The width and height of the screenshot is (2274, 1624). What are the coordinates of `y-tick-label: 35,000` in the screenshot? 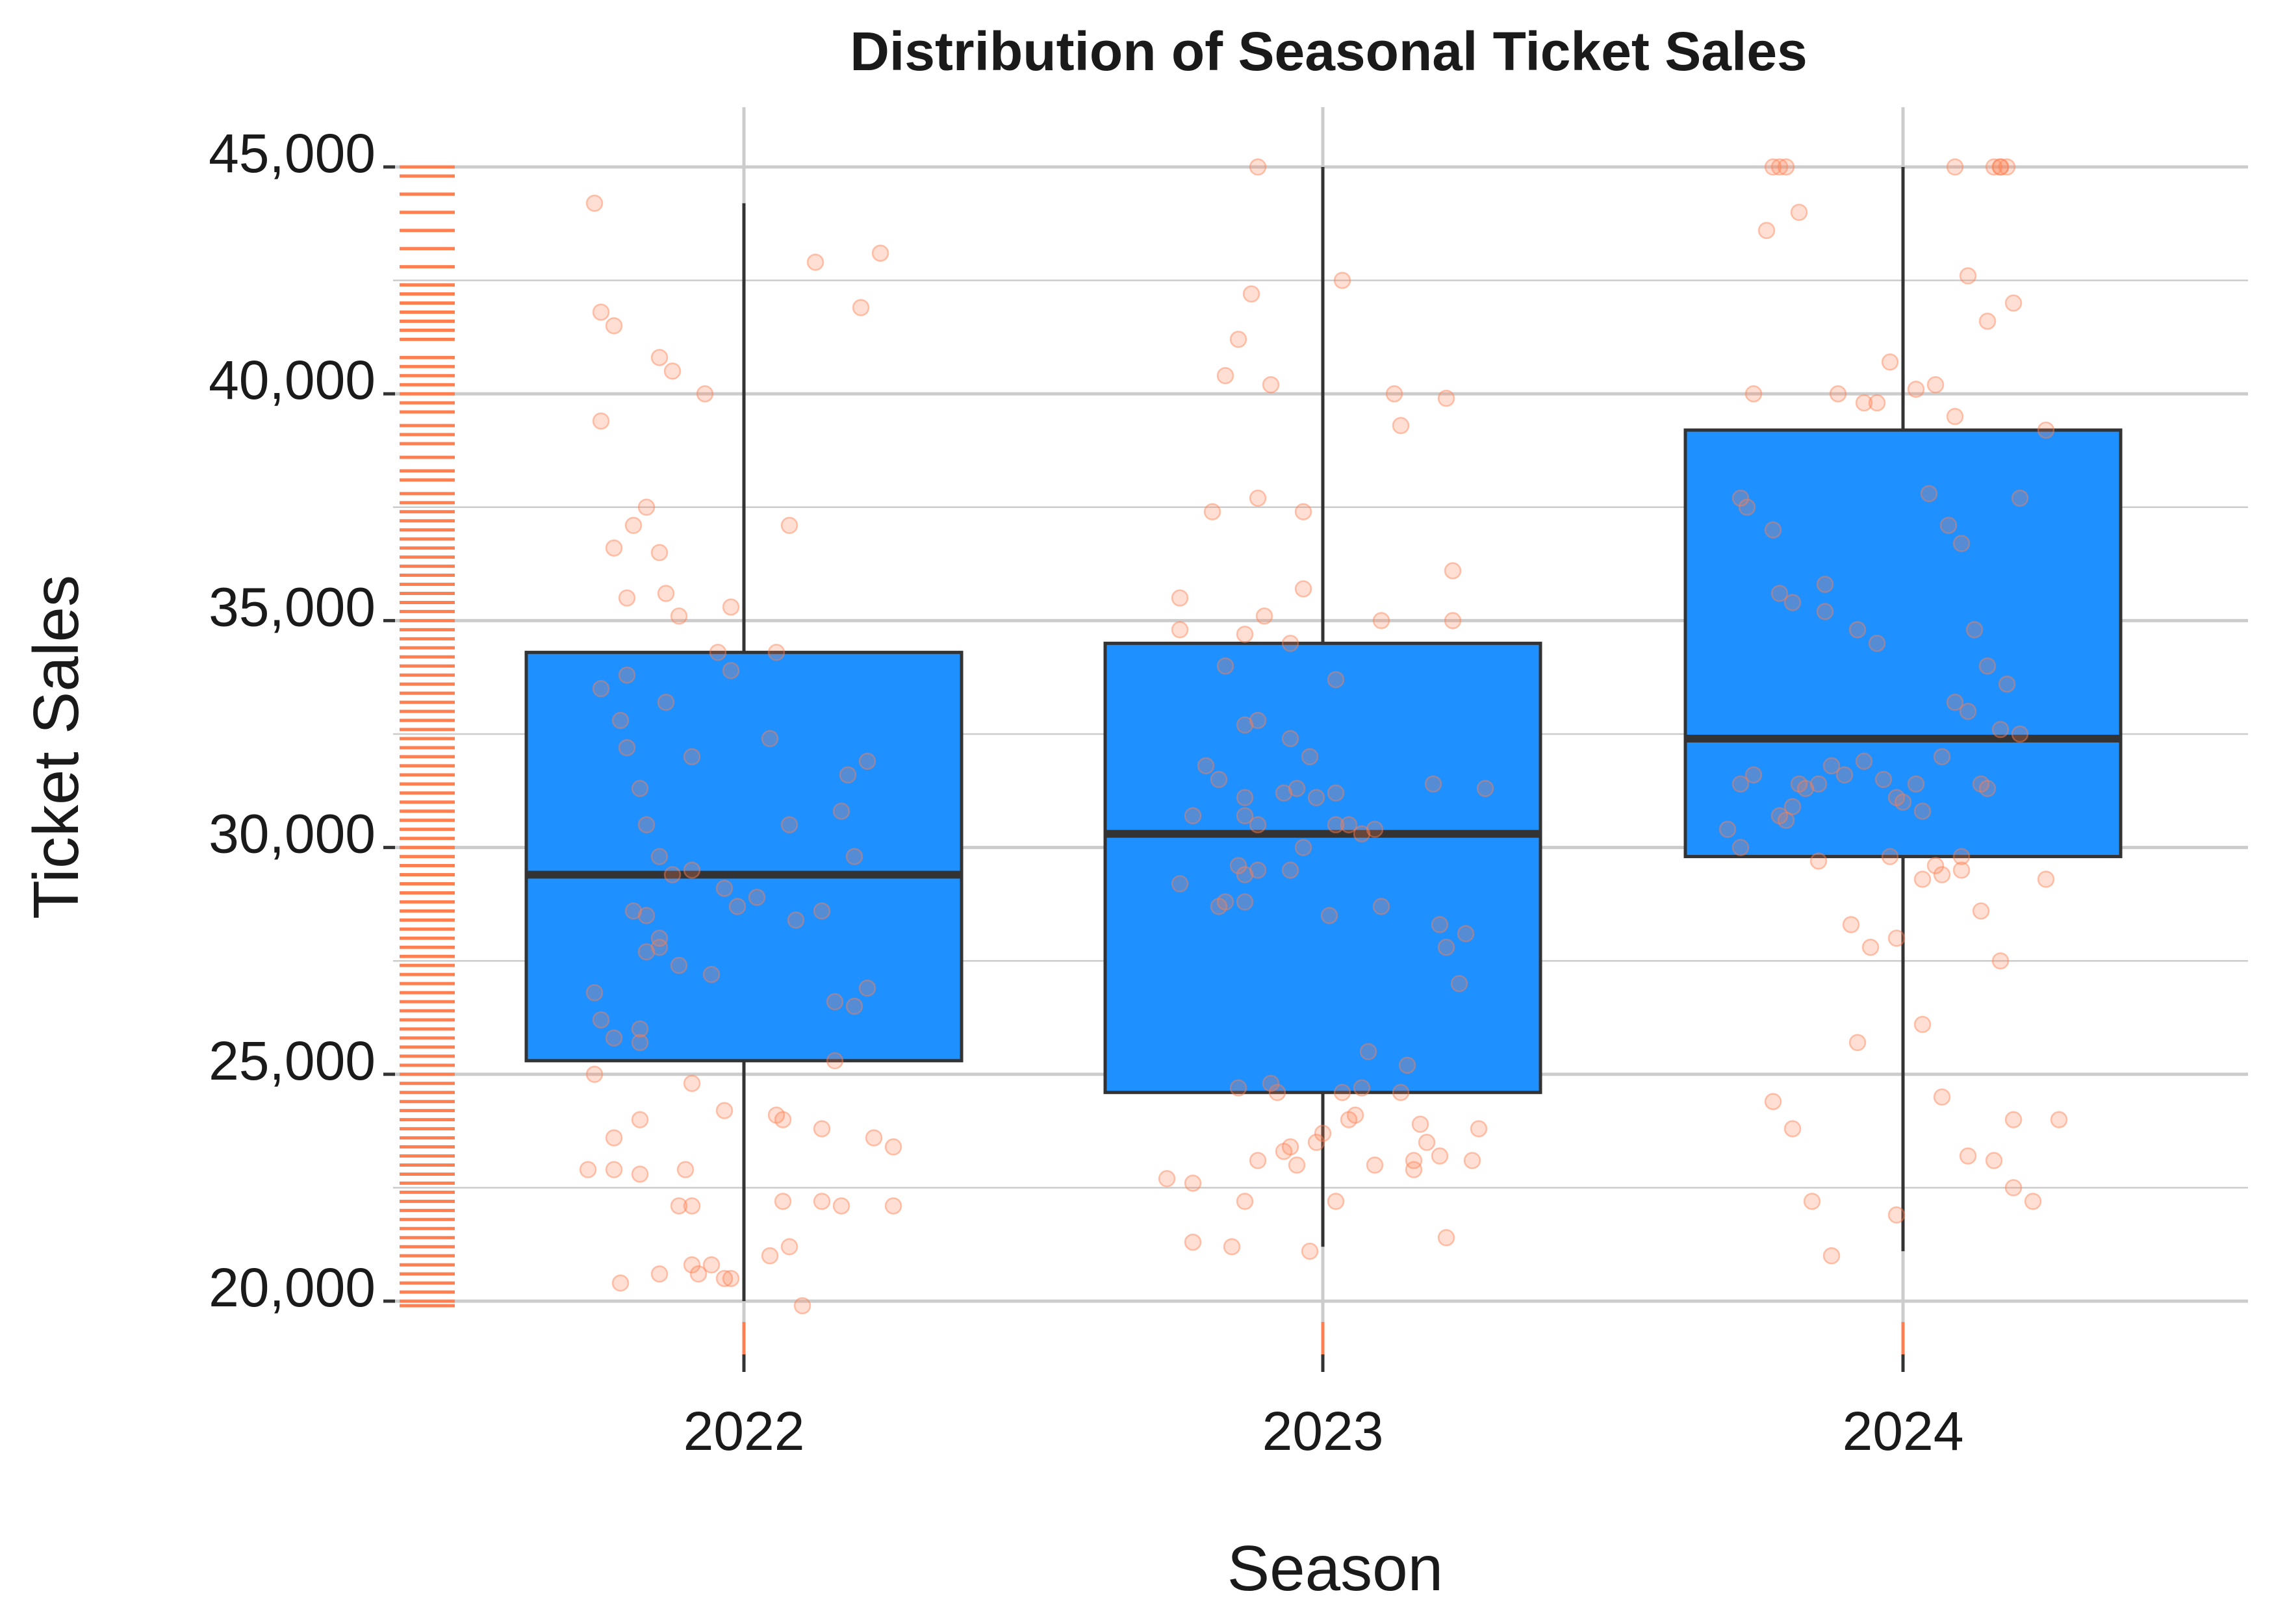 It's located at (292, 606).